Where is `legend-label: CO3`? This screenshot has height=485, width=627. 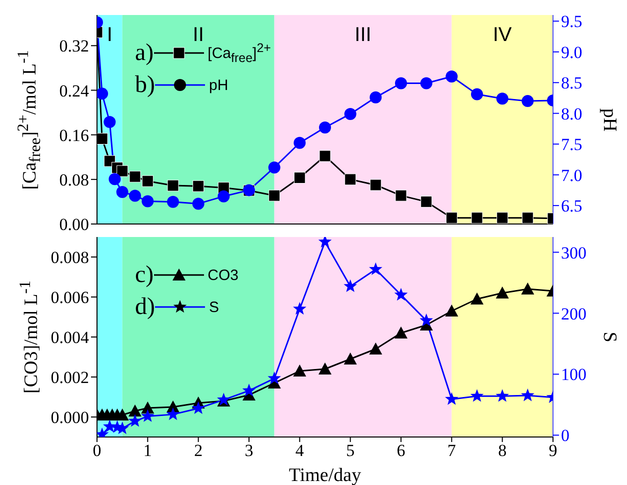 legend-label: CO3 is located at coordinates (223, 275).